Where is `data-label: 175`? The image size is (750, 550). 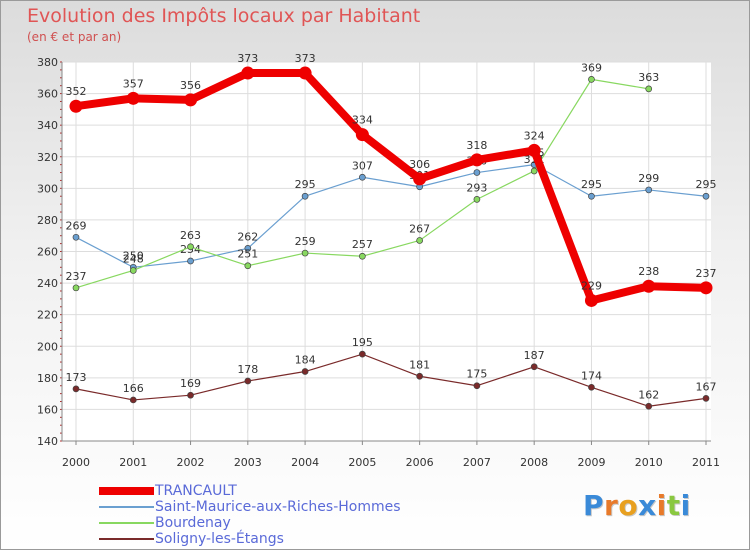
data-label: 175 is located at coordinates (476, 374).